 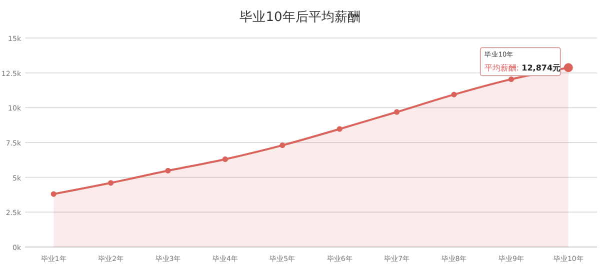 I want to click on annotation: 平均薪酬: 12,874元, so click(x=522, y=68).